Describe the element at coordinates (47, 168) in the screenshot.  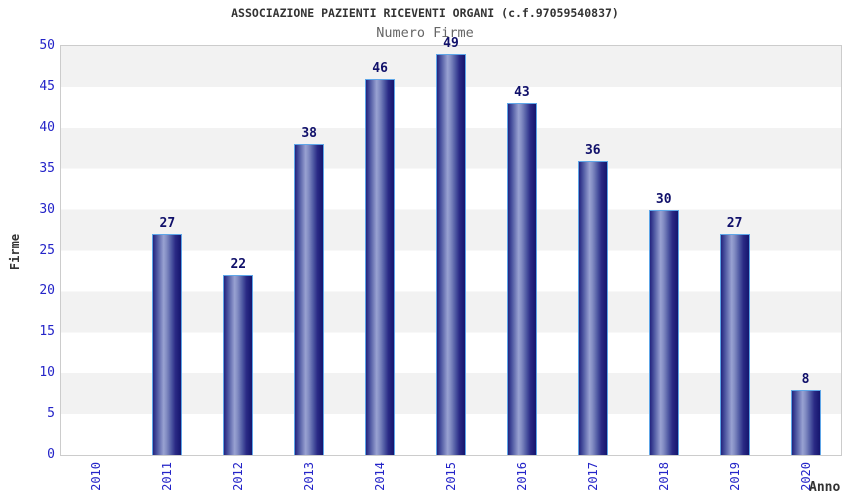
I see `y-tick-label-35: 35` at that location.